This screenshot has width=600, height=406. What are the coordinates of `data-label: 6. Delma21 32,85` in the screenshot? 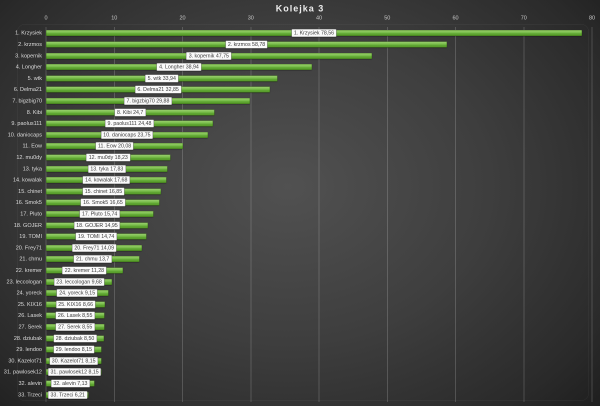 It's located at (158, 89).